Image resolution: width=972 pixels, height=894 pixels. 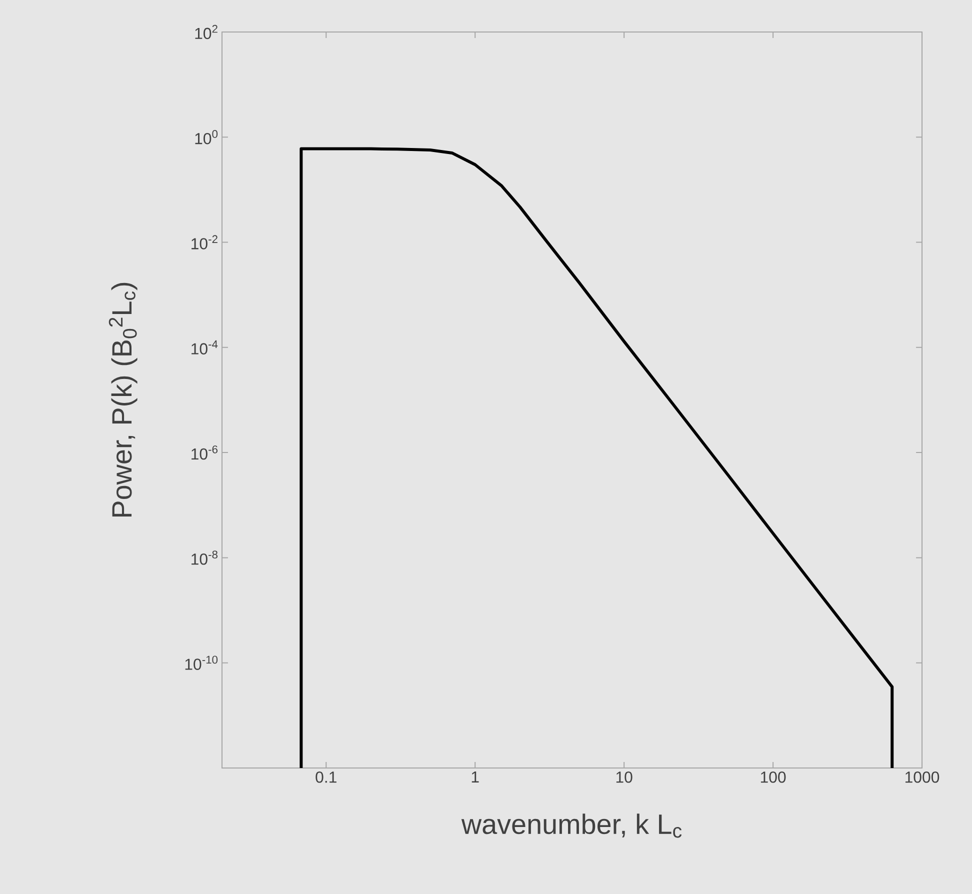 What do you see at coordinates (201, 663) in the screenshot?
I see `y-tick-label: 10$^{-10}$` at bounding box center [201, 663].